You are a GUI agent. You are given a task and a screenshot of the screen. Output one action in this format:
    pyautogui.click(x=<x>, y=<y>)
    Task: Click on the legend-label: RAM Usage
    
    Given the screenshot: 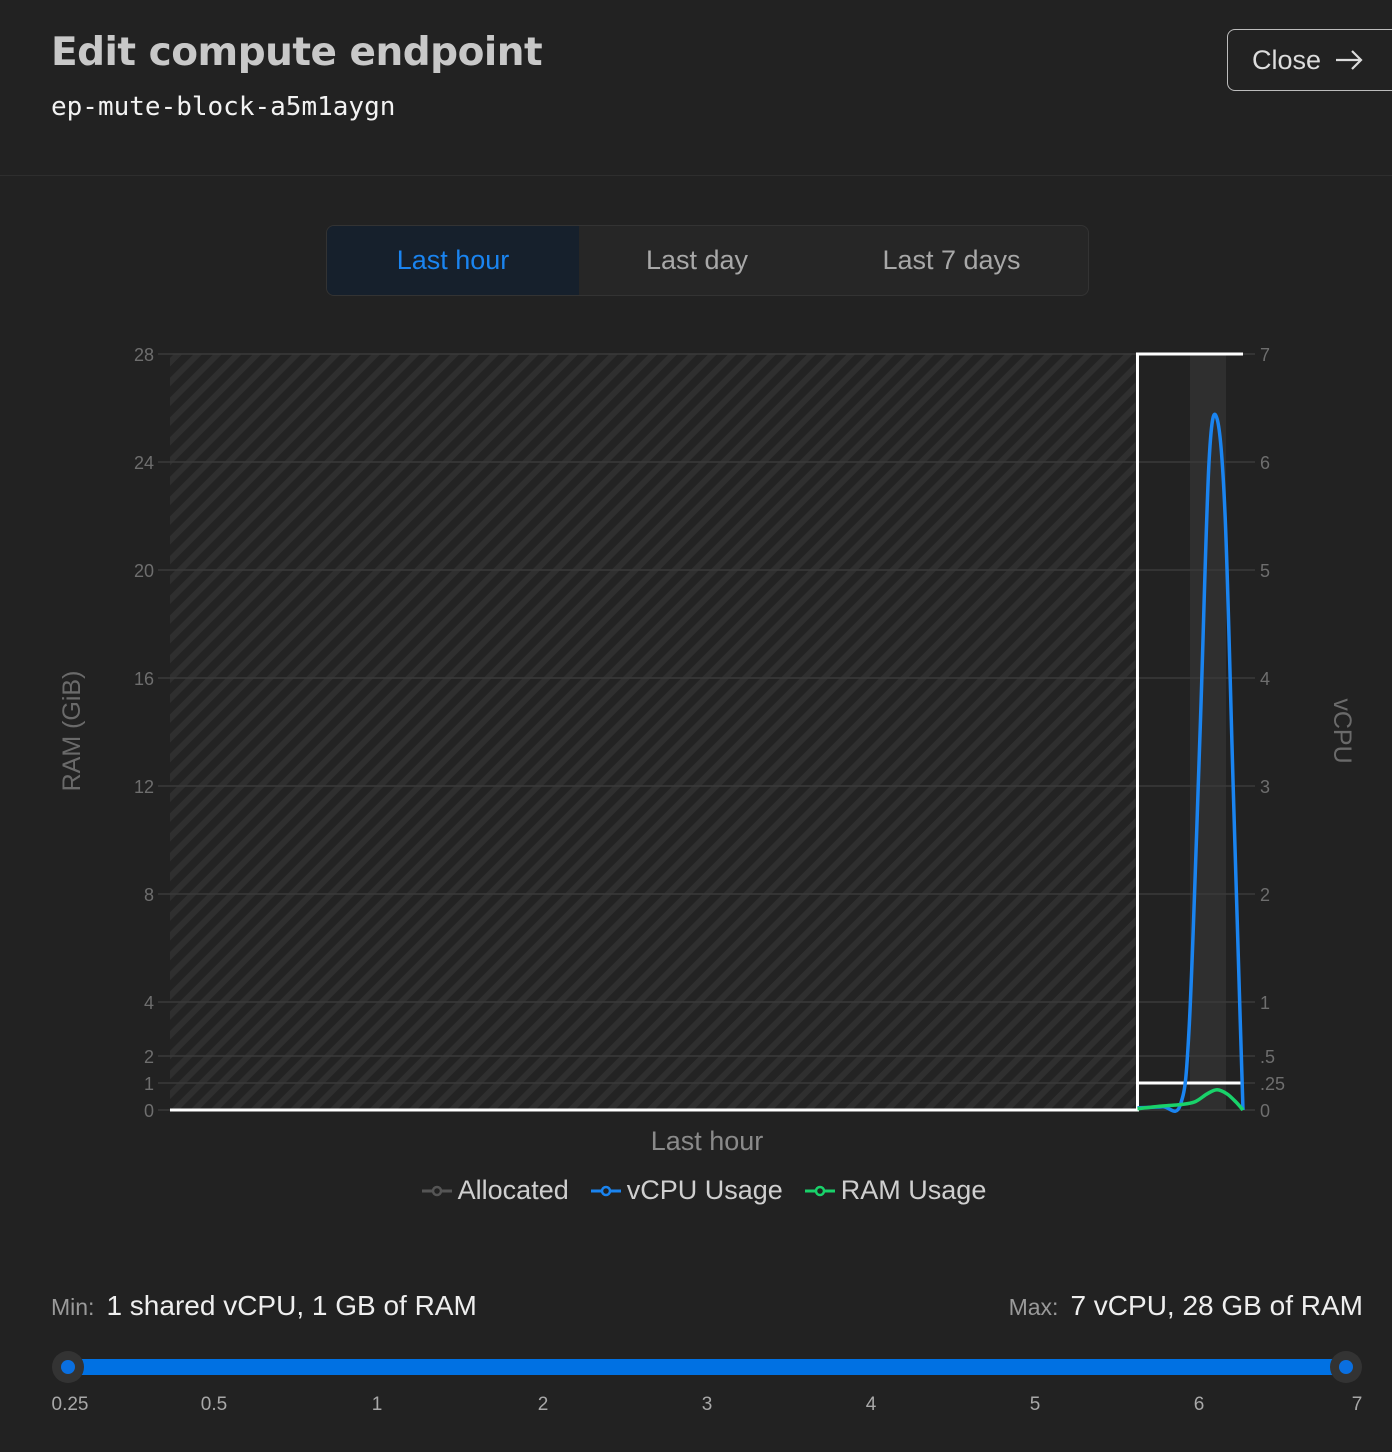 What is the action you would take?
    pyautogui.click(x=913, y=1190)
    